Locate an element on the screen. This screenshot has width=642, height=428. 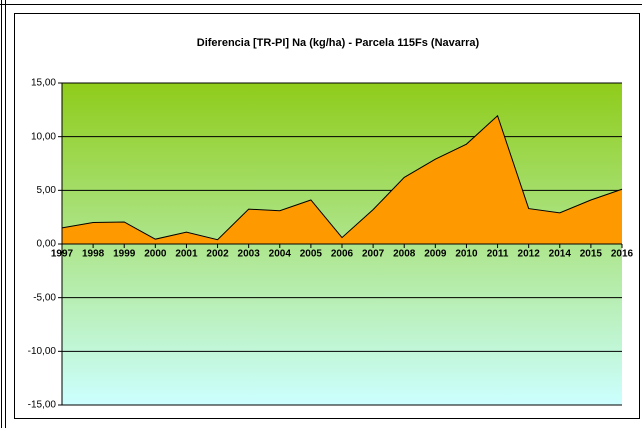
y-tick-label: 5,00 is located at coordinates (47, 190).